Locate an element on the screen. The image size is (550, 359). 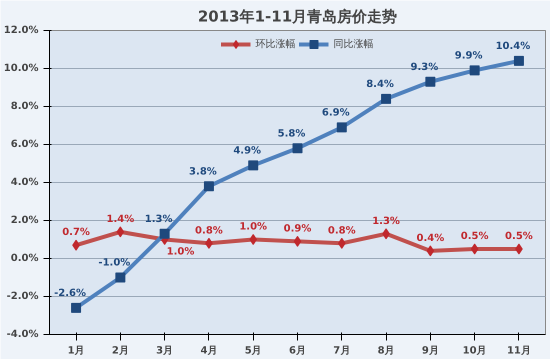
data-label: 6.9% is located at coordinates (336, 112).